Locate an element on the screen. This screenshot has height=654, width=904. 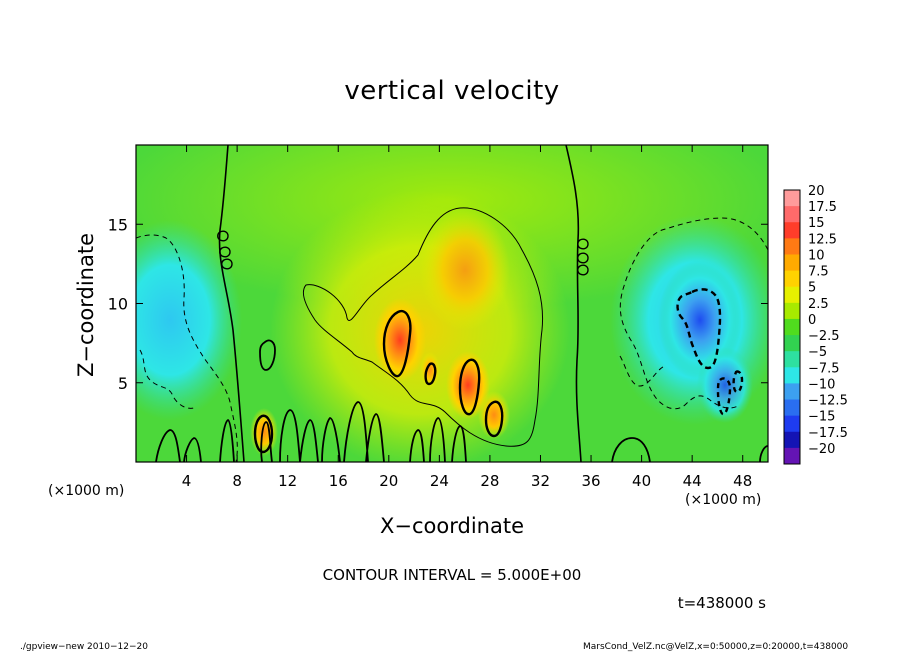
contour-m5-left is located at coordinates (187, 348).